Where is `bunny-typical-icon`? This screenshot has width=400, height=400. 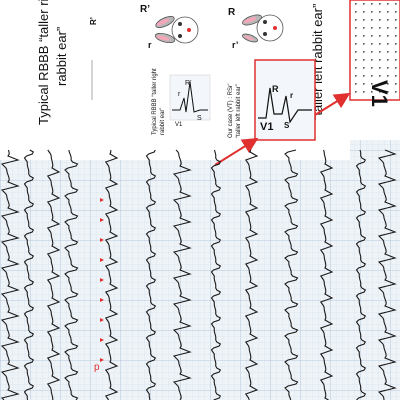
bunny-typical-icon is located at coordinates (176, 30).